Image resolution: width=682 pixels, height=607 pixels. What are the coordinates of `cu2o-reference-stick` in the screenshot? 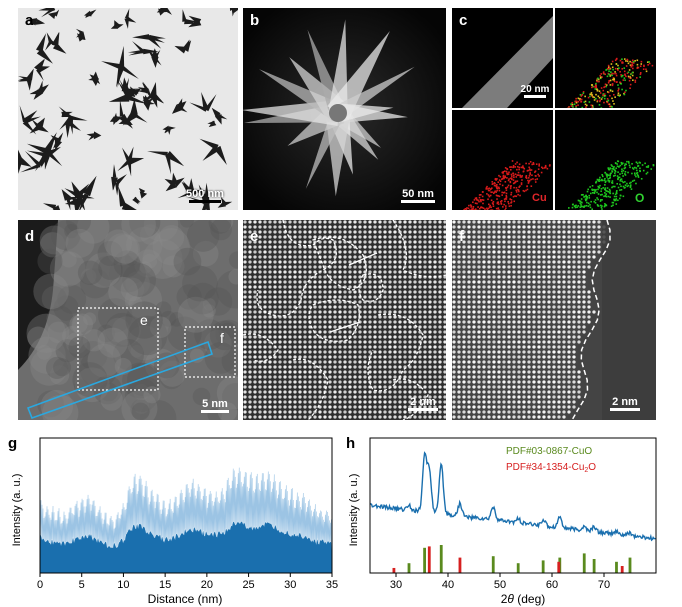 It's located at (460, 565).